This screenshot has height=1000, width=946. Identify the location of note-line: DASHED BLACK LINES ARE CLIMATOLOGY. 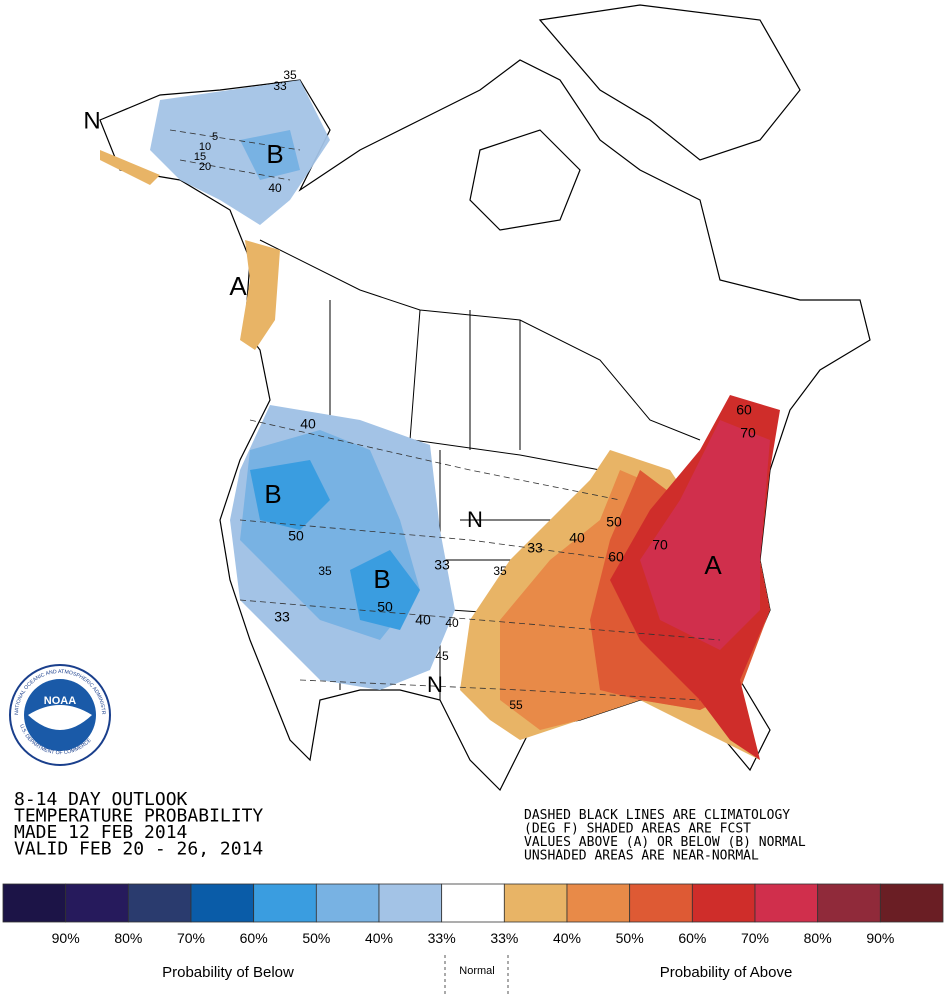
(657, 815).